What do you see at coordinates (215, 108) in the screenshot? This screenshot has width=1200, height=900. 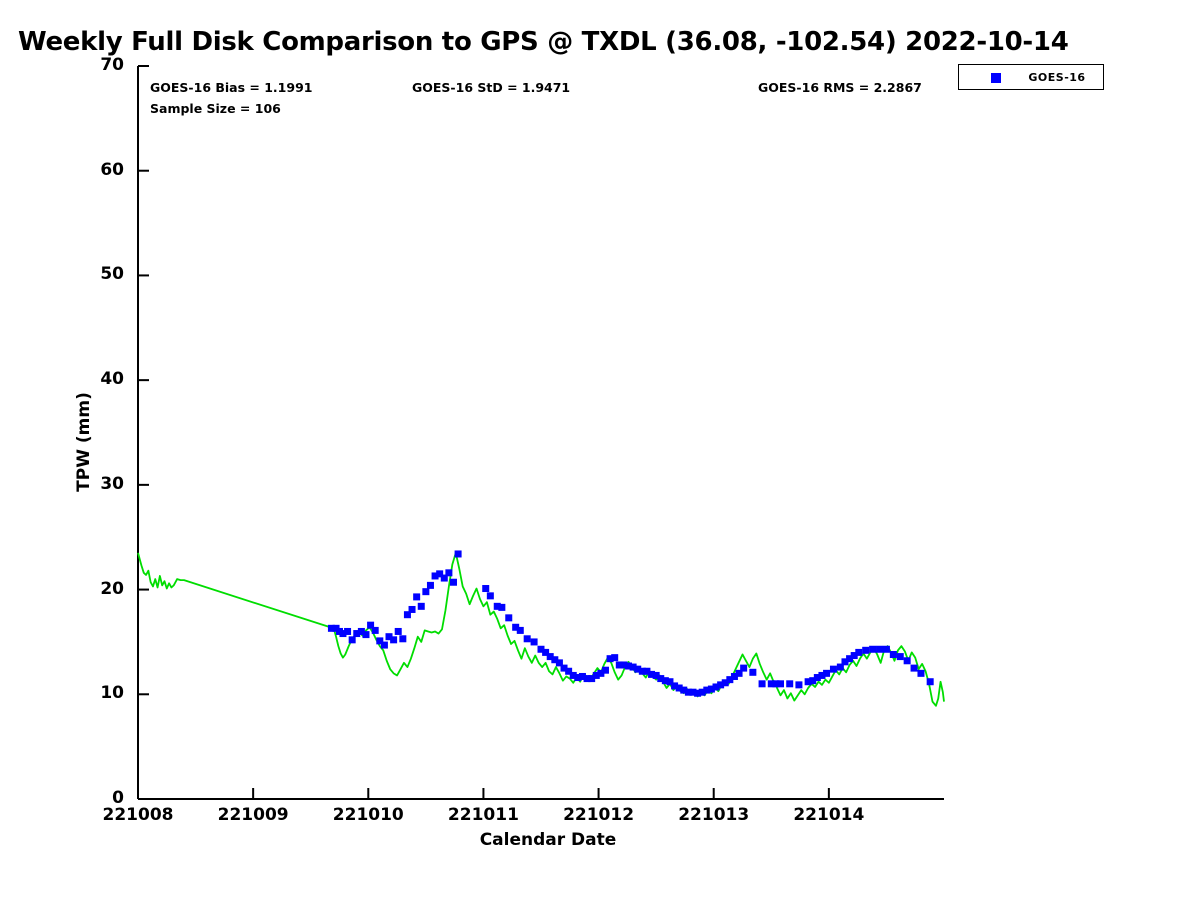 I see `stat-sample-size: Sample Size = 106` at bounding box center [215, 108].